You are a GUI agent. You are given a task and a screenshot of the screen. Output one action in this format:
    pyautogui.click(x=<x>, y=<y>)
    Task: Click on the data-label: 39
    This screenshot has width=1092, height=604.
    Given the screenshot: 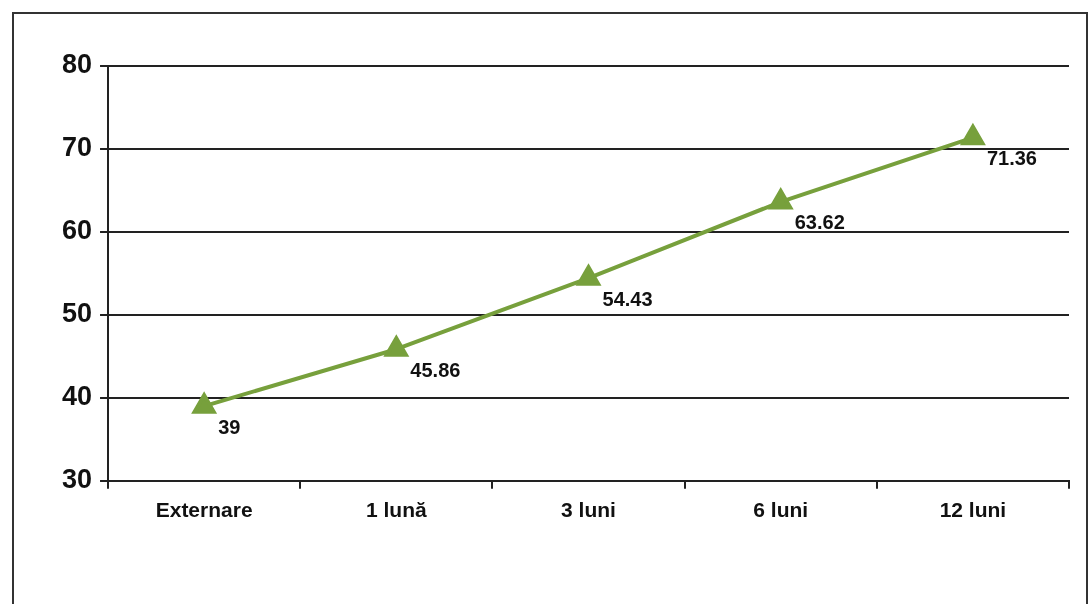 What is the action you would take?
    pyautogui.click(x=229, y=426)
    